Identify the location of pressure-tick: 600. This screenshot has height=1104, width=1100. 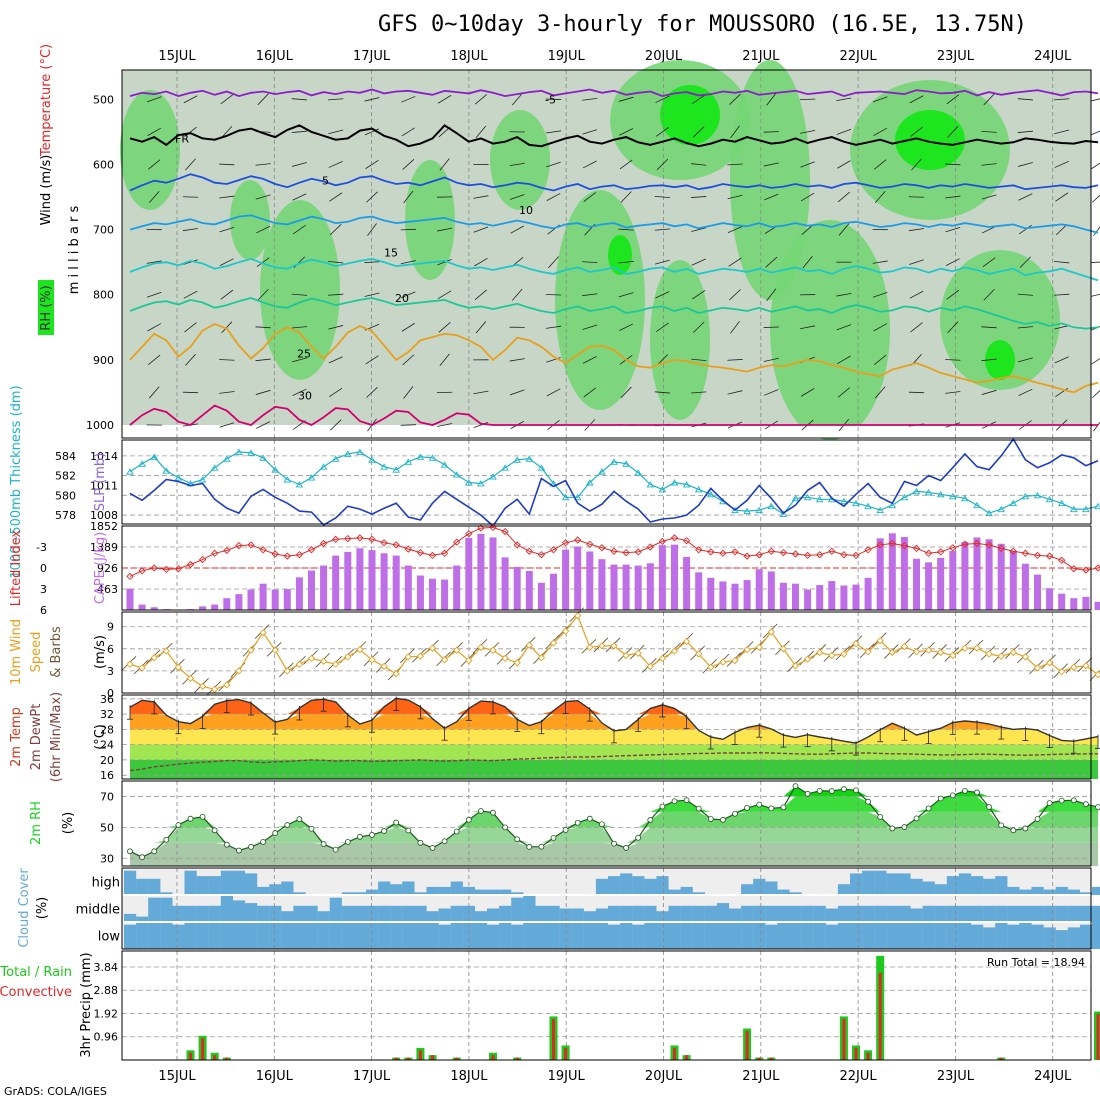
(103, 164).